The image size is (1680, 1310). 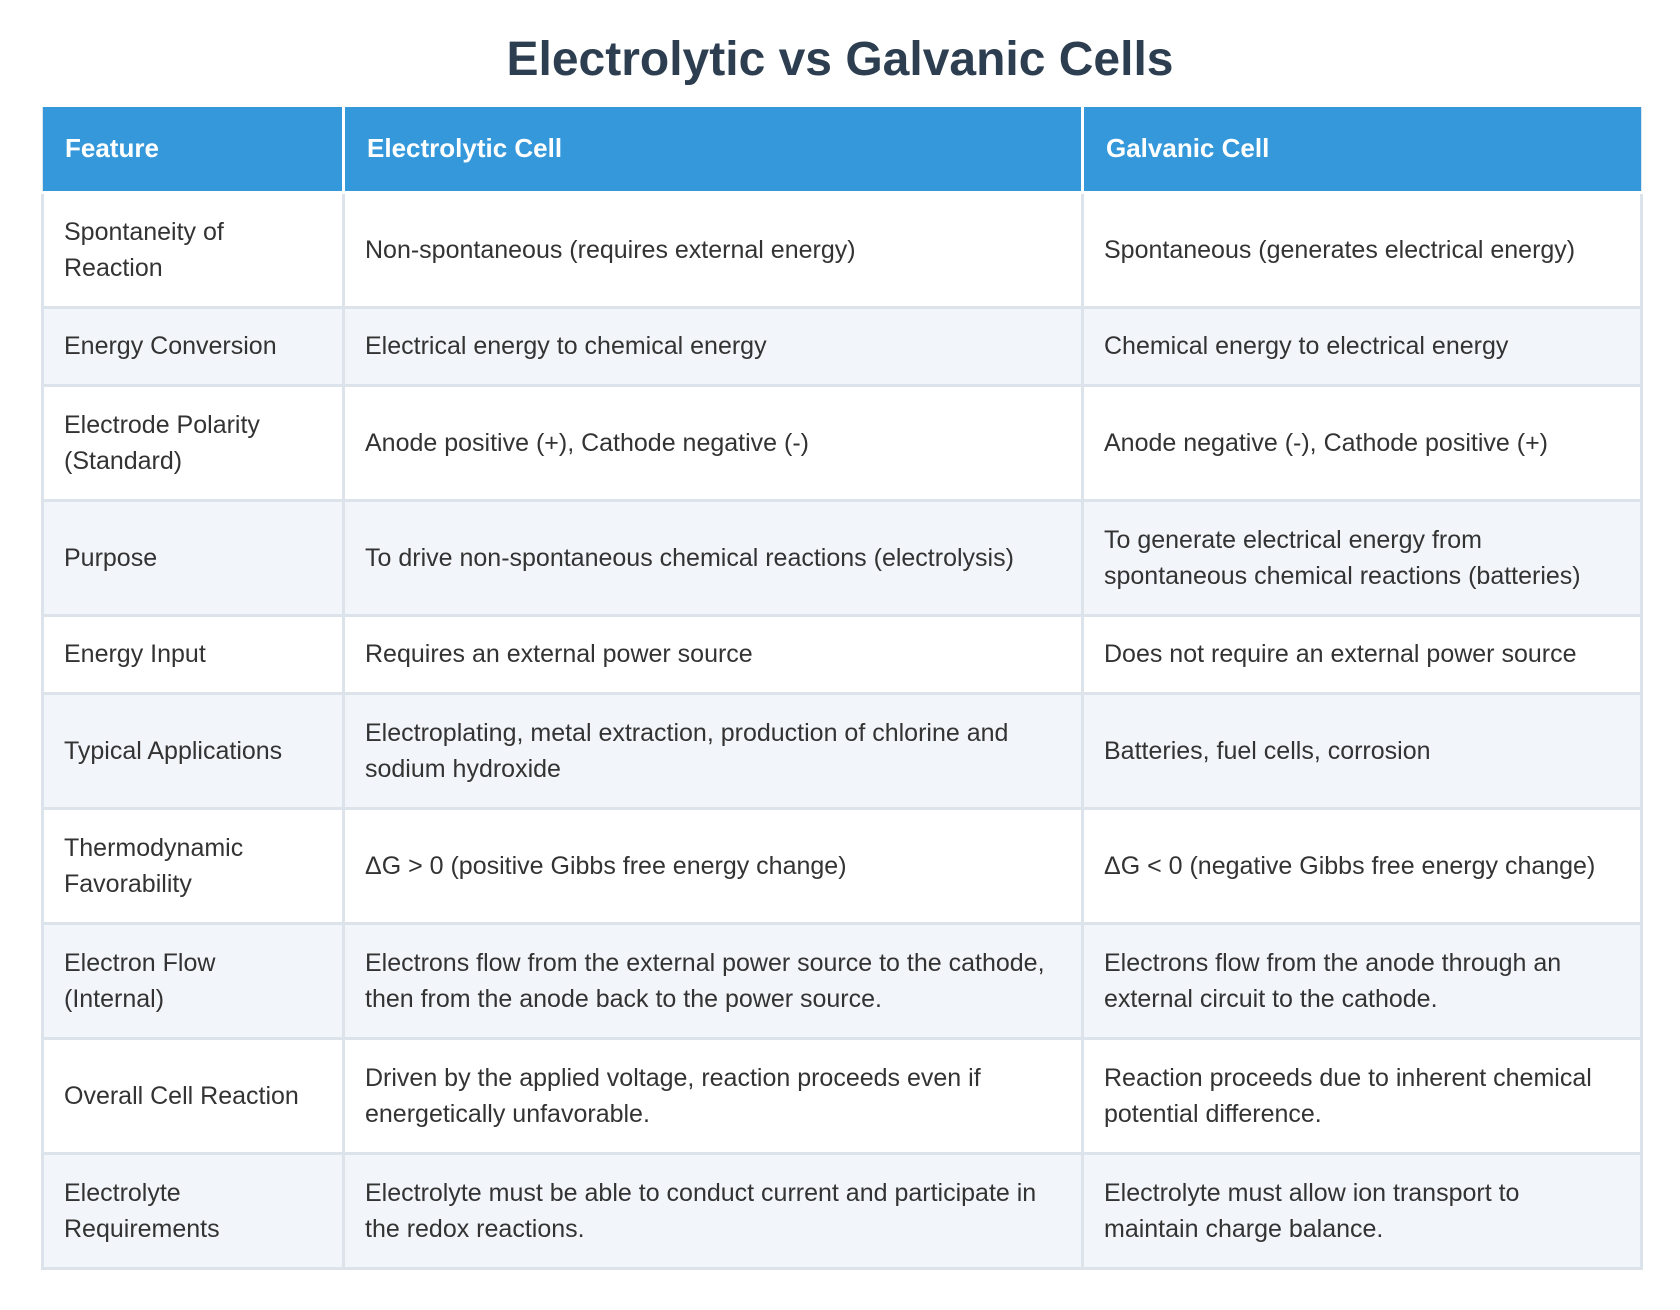 What do you see at coordinates (193, 865) in the screenshot?
I see `feature-cell: Thermodynamic Favorability` at bounding box center [193, 865].